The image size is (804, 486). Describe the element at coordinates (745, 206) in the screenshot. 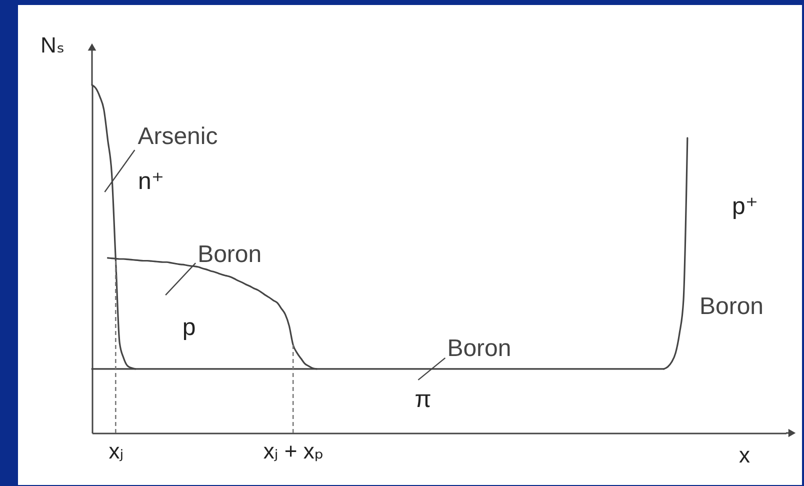

I see `annotation: p⁺` at that location.